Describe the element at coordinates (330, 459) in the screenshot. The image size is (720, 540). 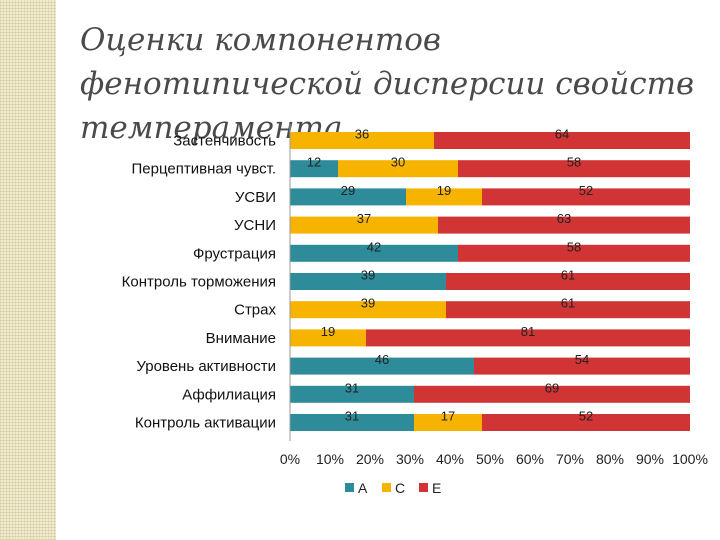
I see `x-tick-label: 10%` at that location.